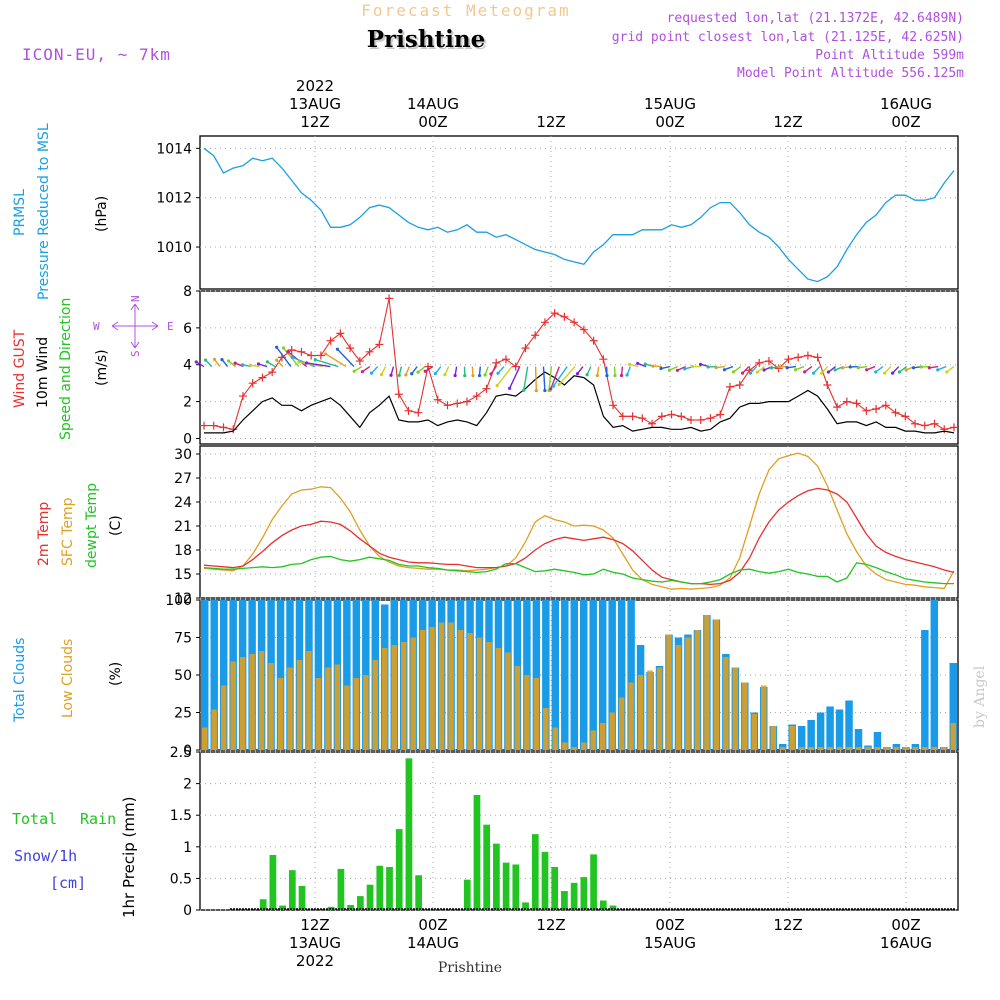  Describe the element at coordinates (432, 925) in the screenshot. I see `bottom-time-label: 00Z` at that location.